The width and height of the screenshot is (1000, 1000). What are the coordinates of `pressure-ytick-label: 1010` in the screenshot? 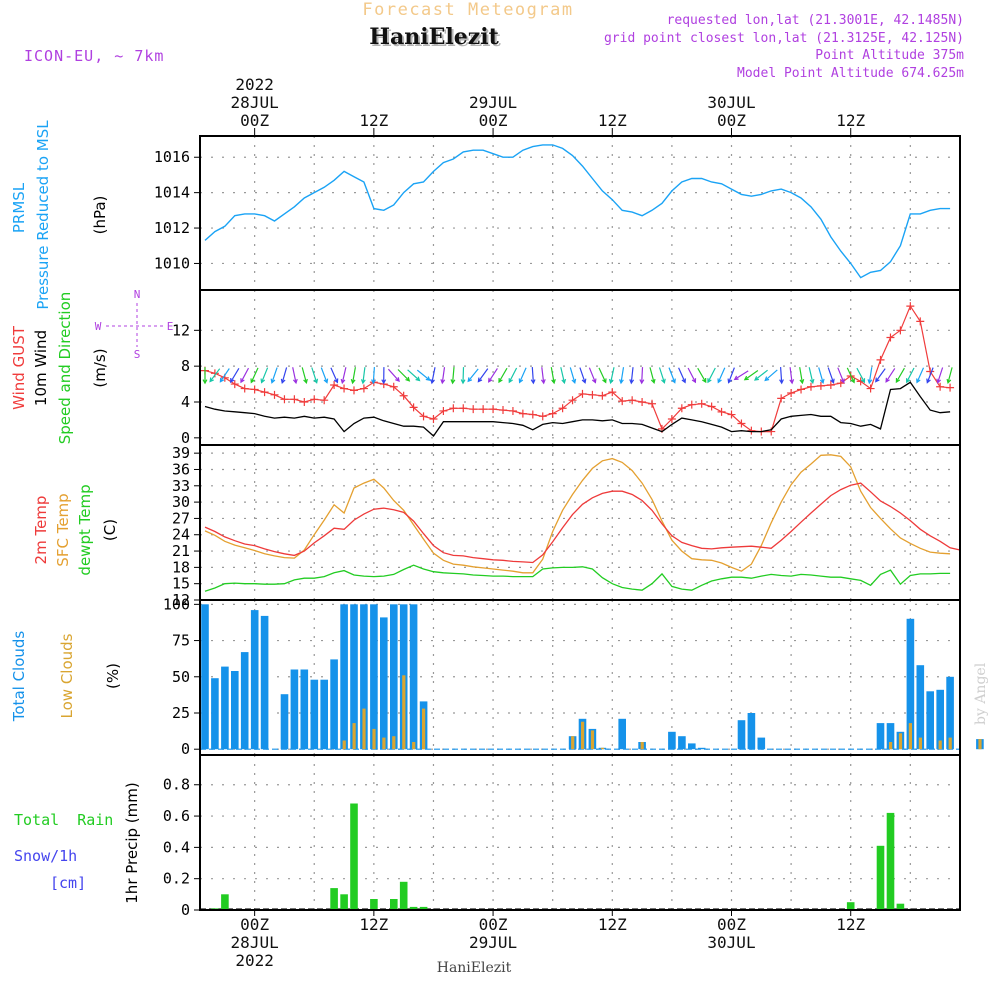 It's located at (172, 263).